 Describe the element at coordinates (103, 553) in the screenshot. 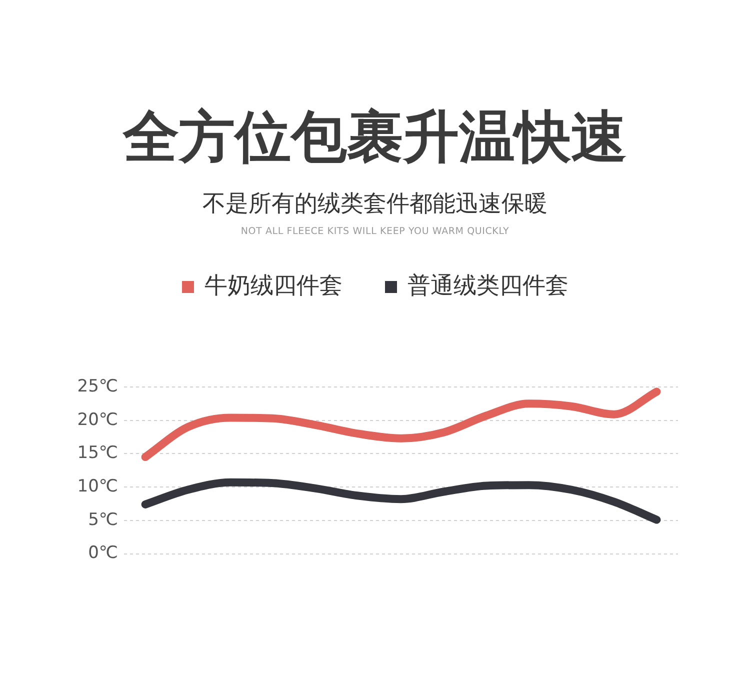

I see `y-tick-label: 0℃` at that location.